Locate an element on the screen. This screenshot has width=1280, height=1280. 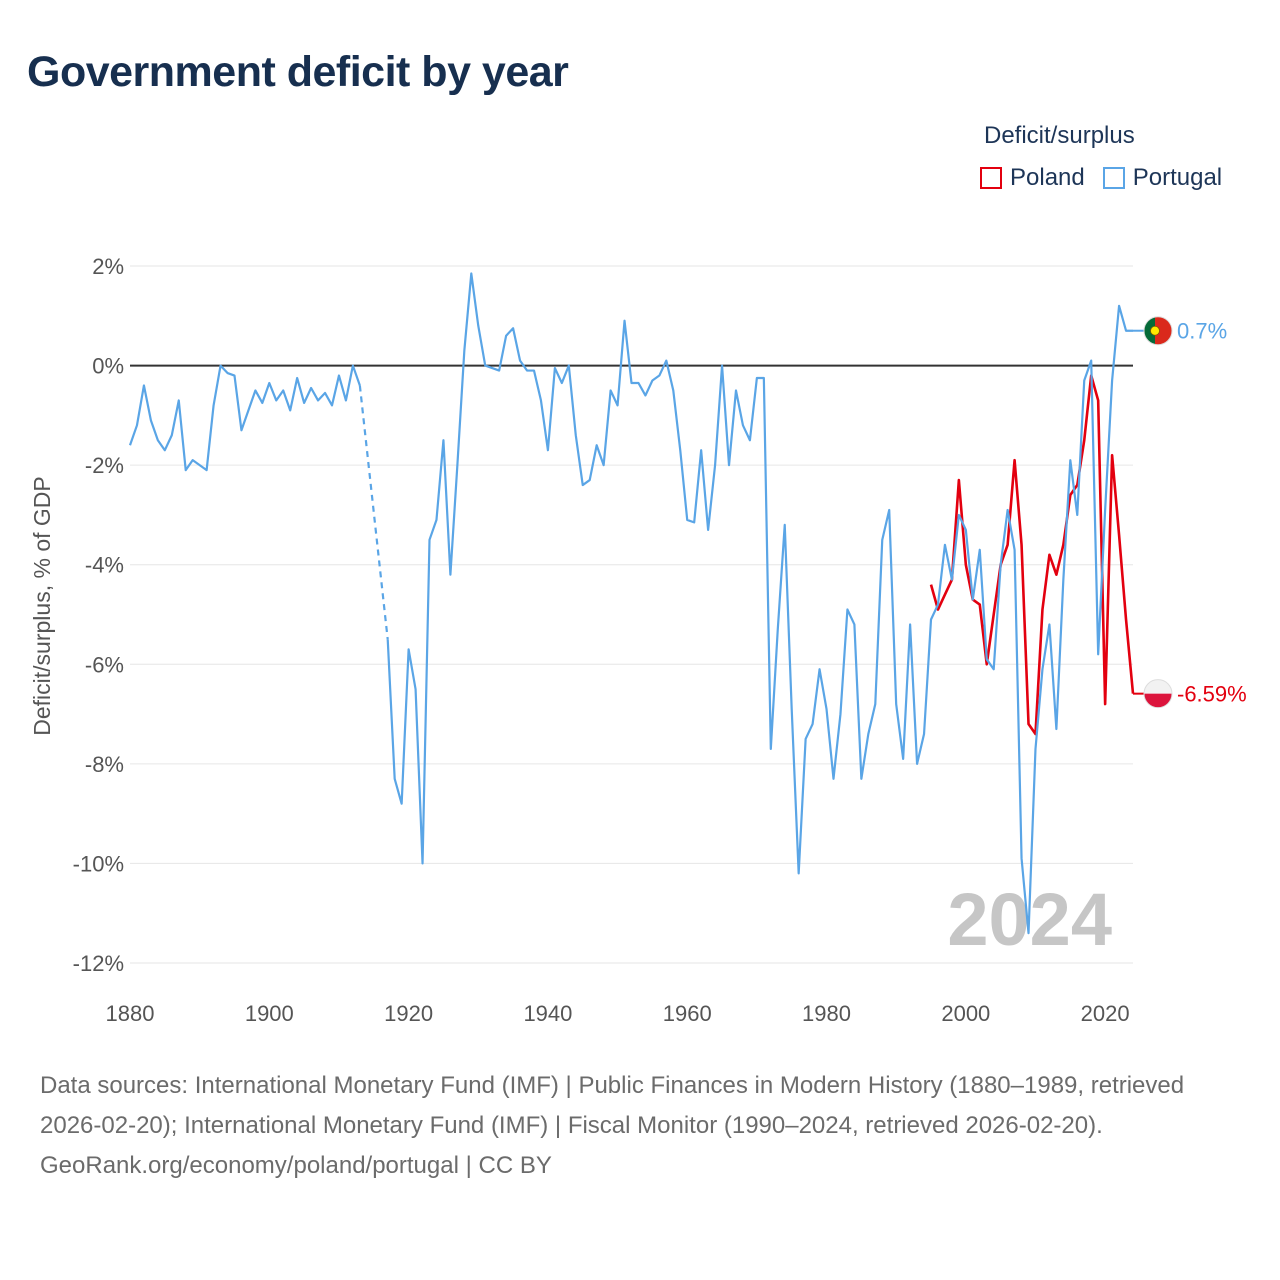
y-tick-label: -2% is located at coordinates (104, 465).